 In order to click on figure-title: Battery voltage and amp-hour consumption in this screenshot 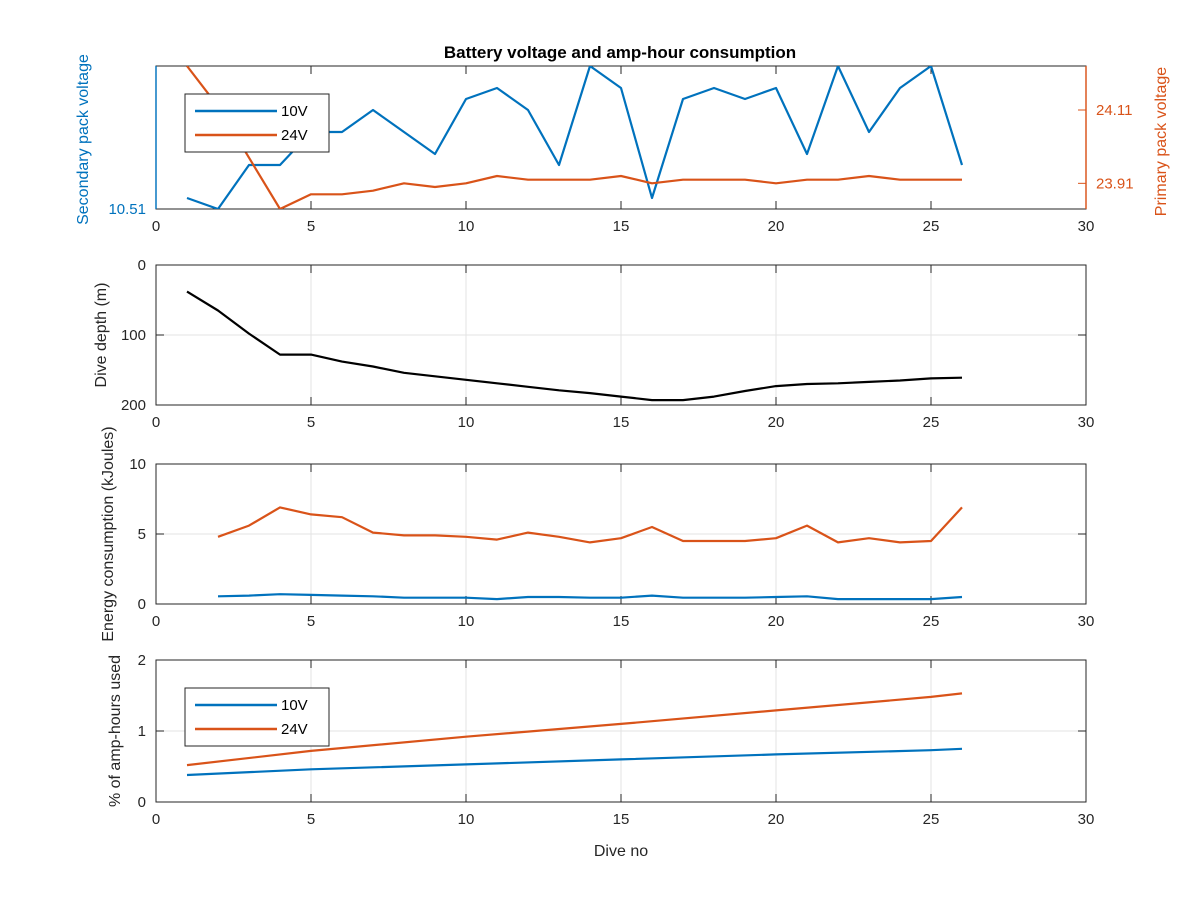, I will do `click(620, 52)`.